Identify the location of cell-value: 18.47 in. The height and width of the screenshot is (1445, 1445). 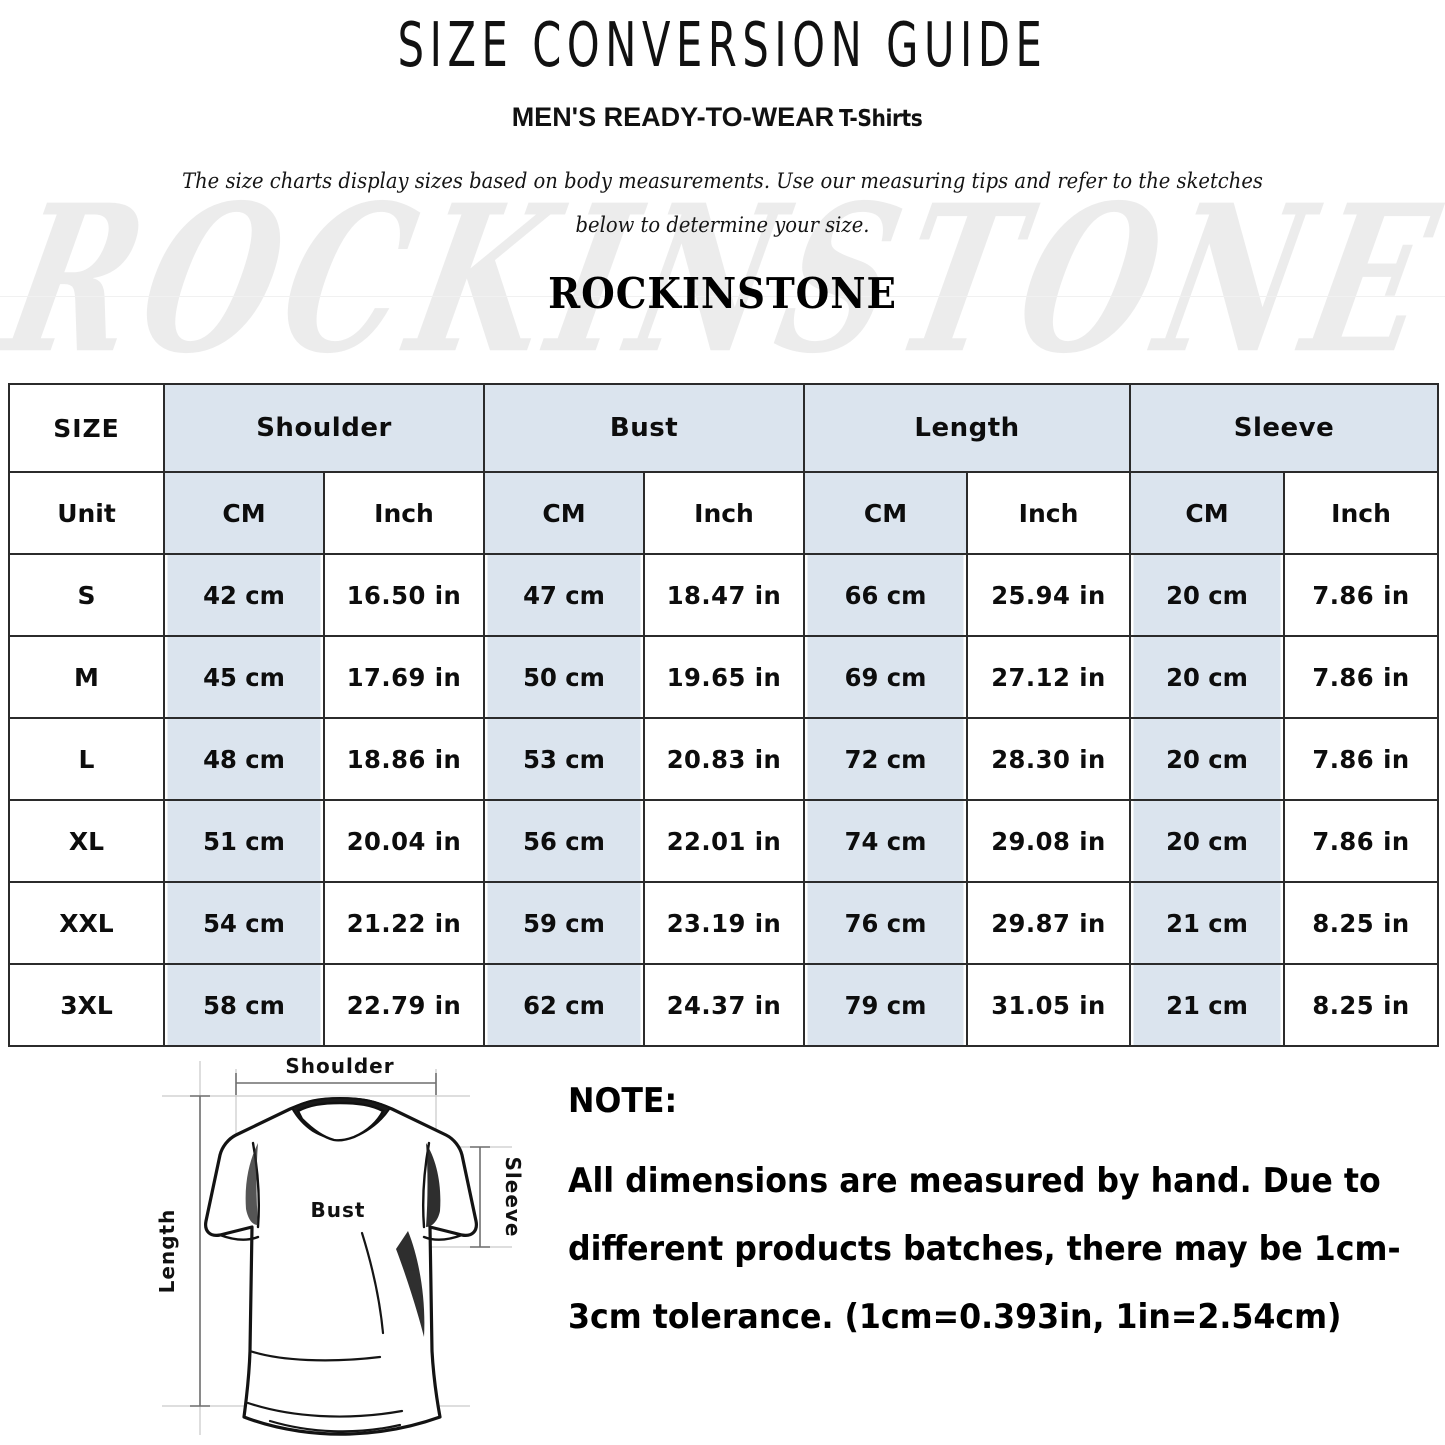
(724, 595).